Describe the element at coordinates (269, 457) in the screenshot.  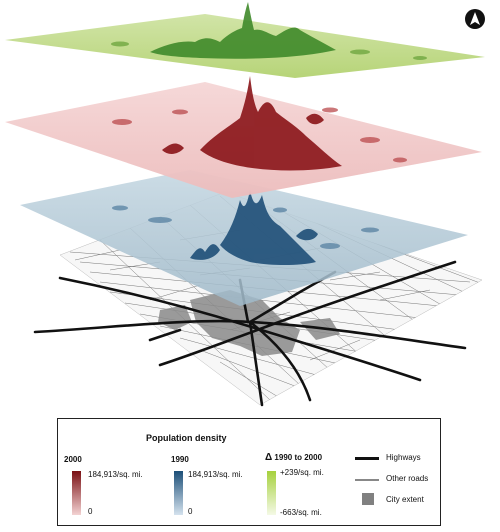
I see `legend-delta-symbol: Δ` at that location.